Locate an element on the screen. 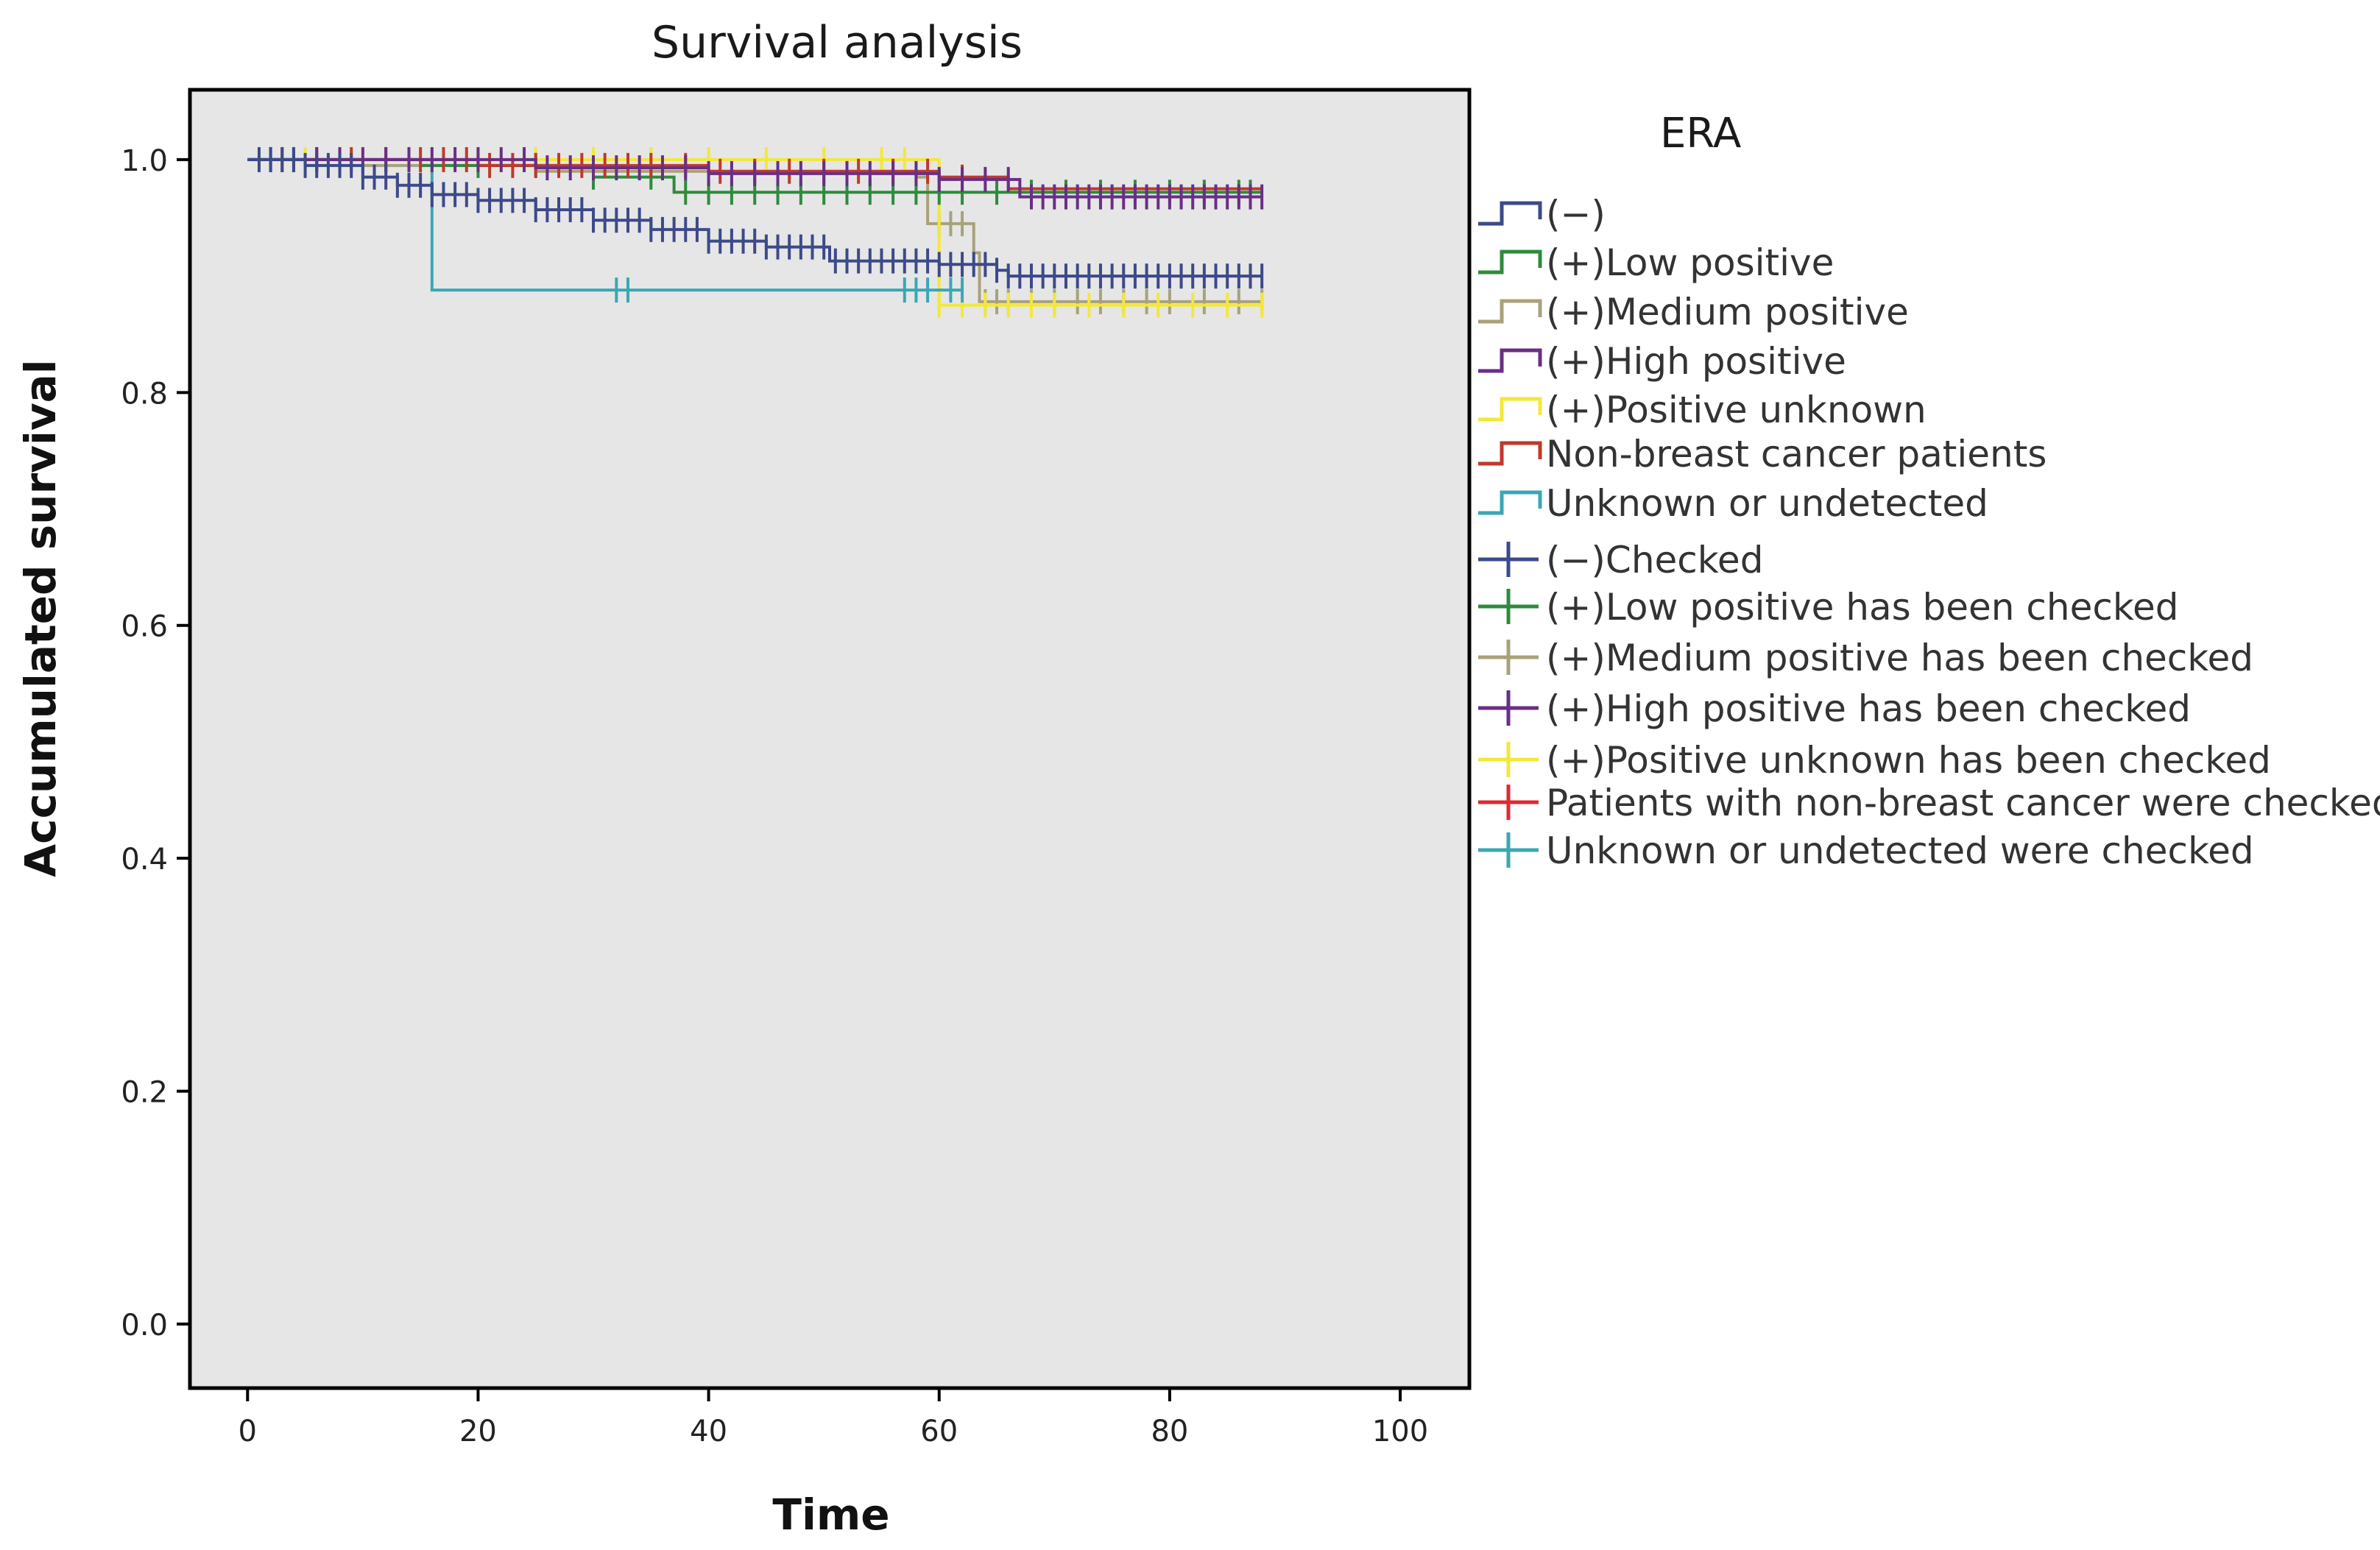  y-tick-label: 0.2 is located at coordinates (144, 1093).